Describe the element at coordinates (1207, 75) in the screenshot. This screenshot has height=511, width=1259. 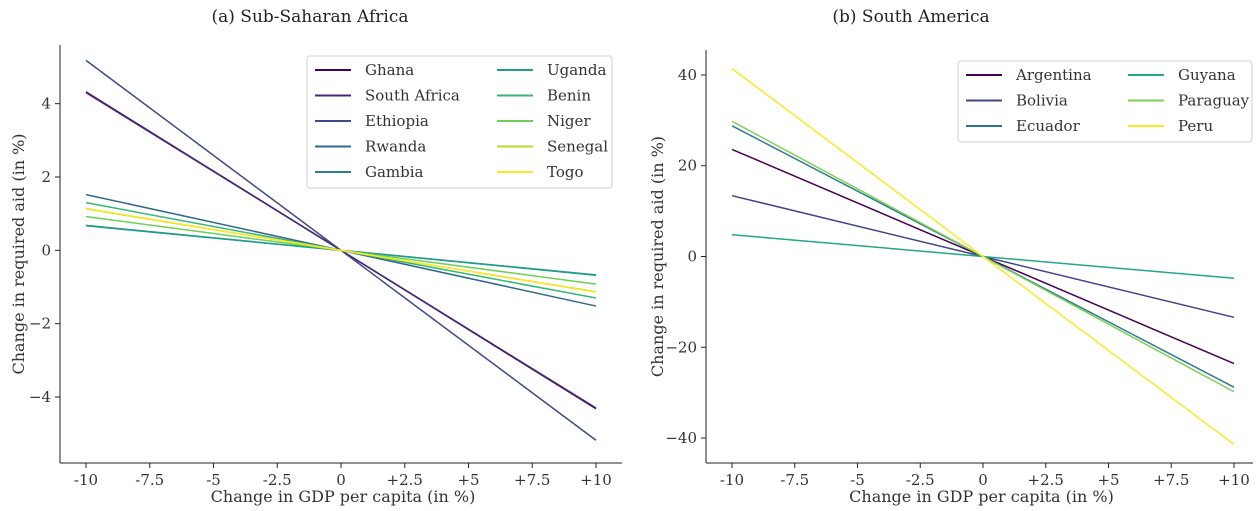
I see `legend-label: Guyana` at that location.